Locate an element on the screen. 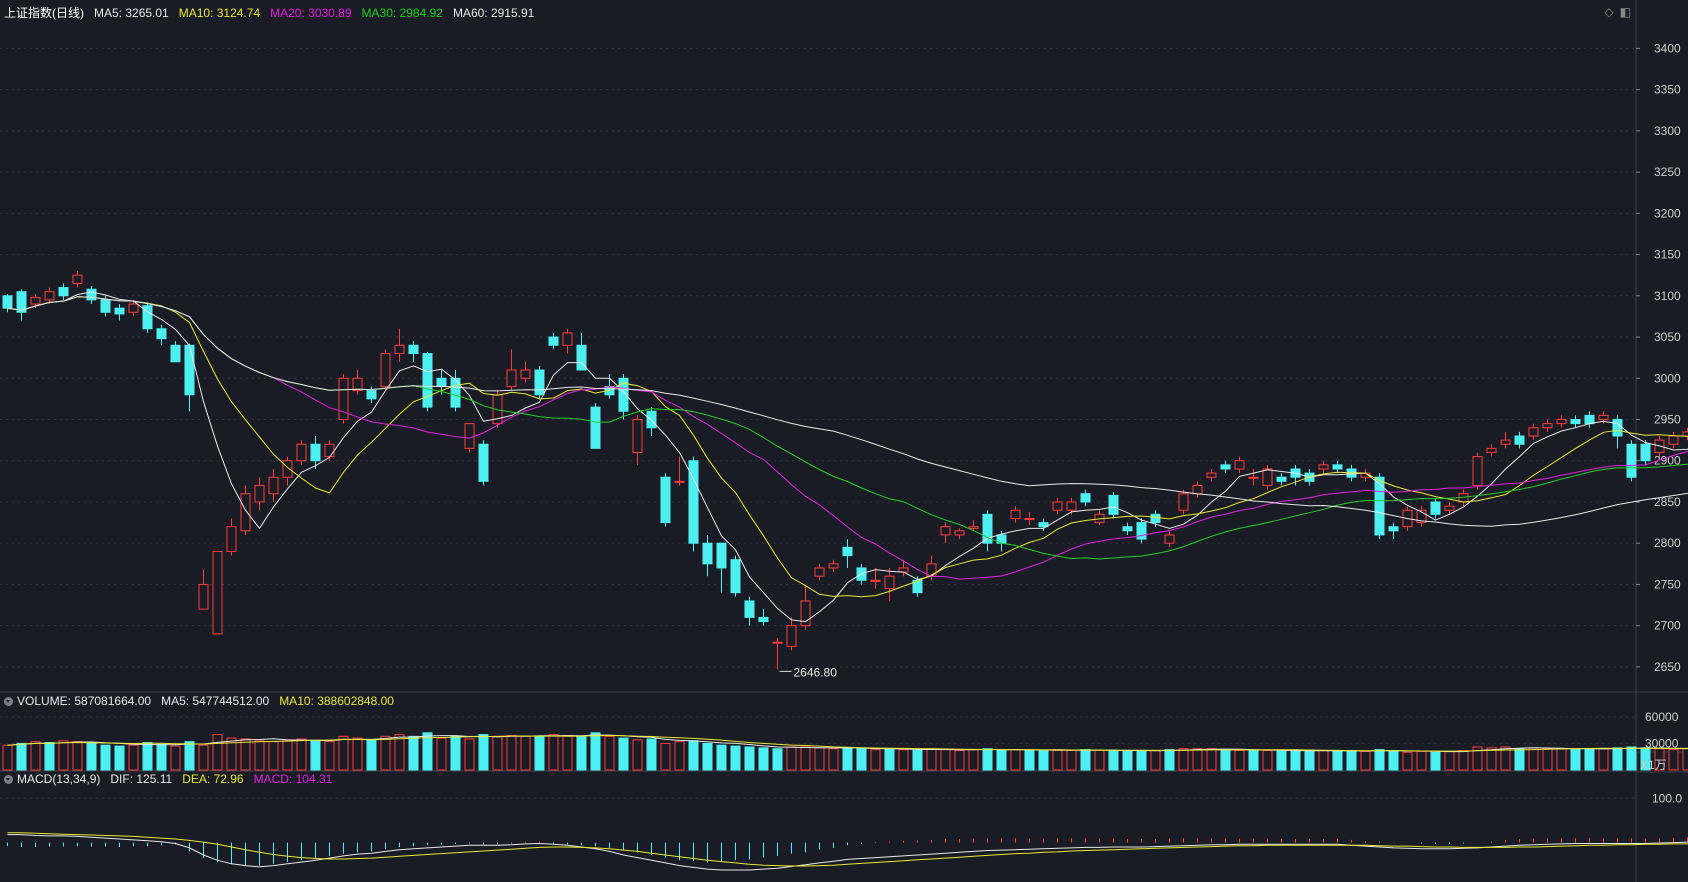  chart-title: 上证指数(日线) is located at coordinates (44, 13).